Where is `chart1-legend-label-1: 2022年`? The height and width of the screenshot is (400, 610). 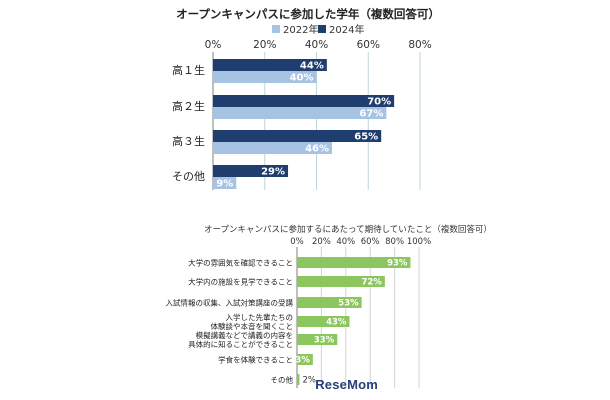 chart1-legend-label-1: 2022年 is located at coordinates (300, 29).